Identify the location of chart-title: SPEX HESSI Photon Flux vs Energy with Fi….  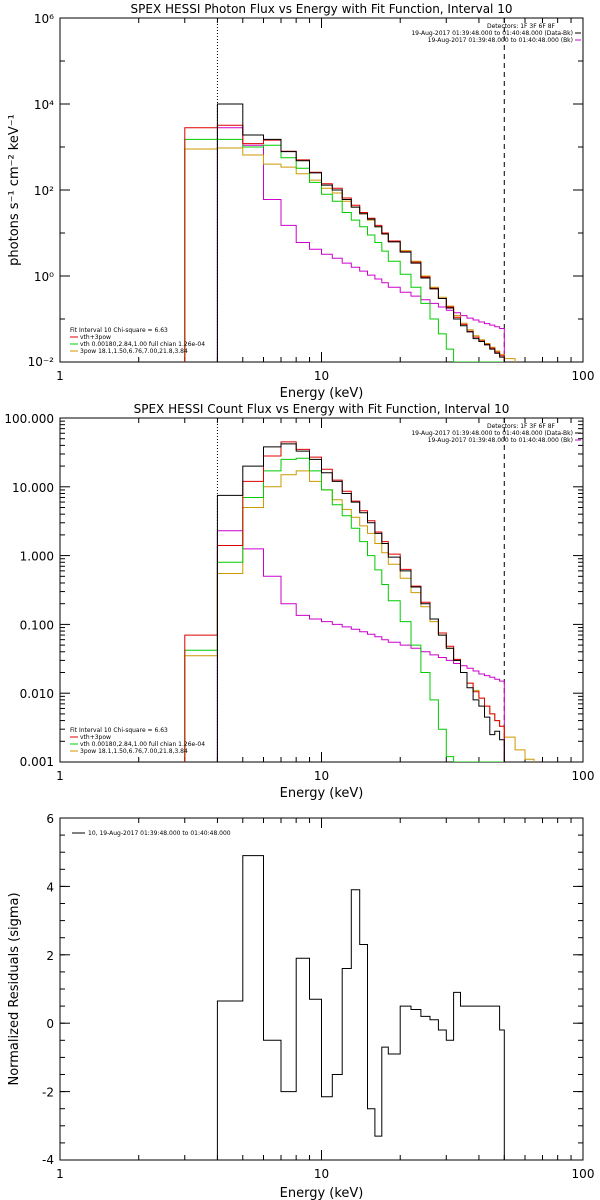
(322, 9).